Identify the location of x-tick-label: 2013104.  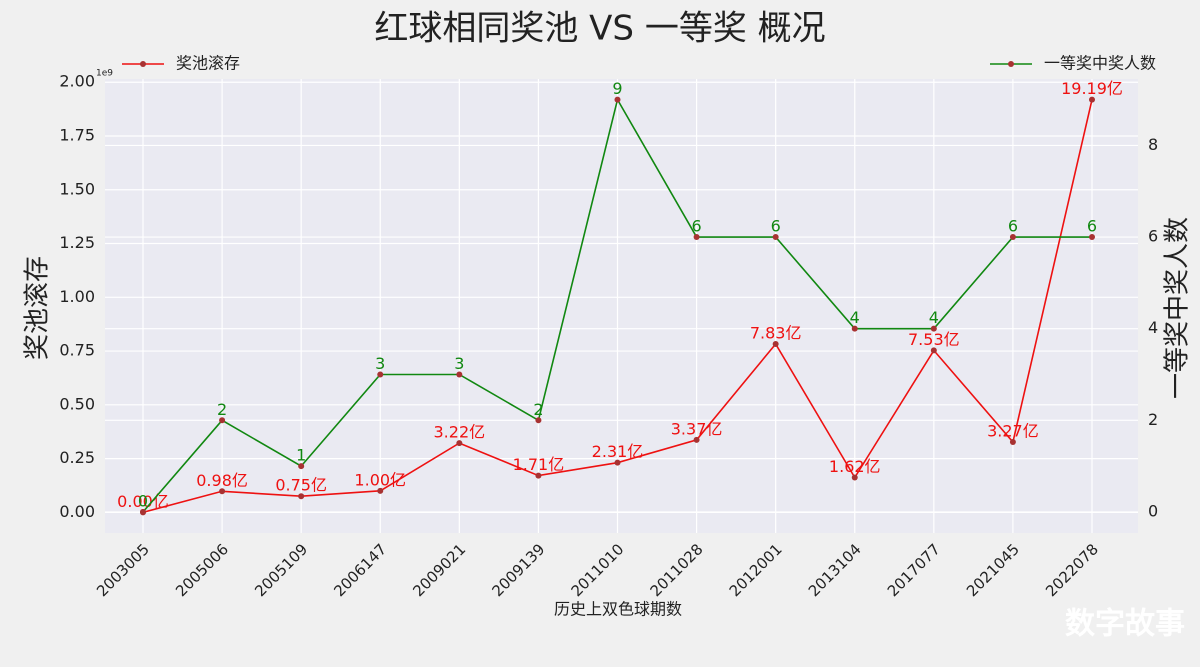
(835, 570).